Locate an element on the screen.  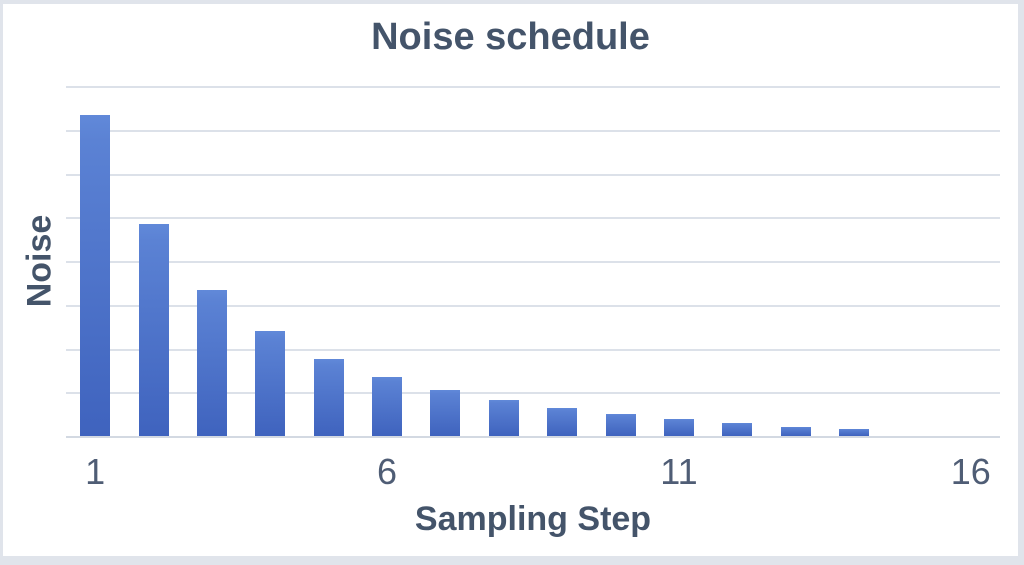
x-tick-label-11: 11 is located at coordinates (679, 471).